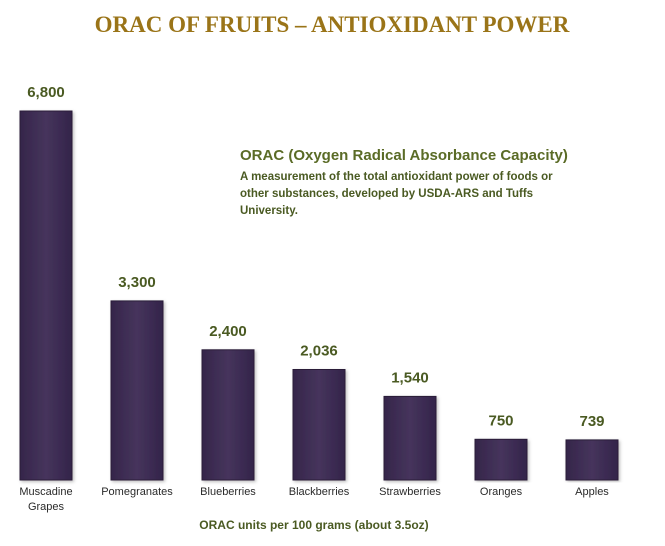 The width and height of the screenshot is (665, 546). Describe the element at coordinates (269, 211) in the screenshot. I see `note-line-3: University.` at that location.